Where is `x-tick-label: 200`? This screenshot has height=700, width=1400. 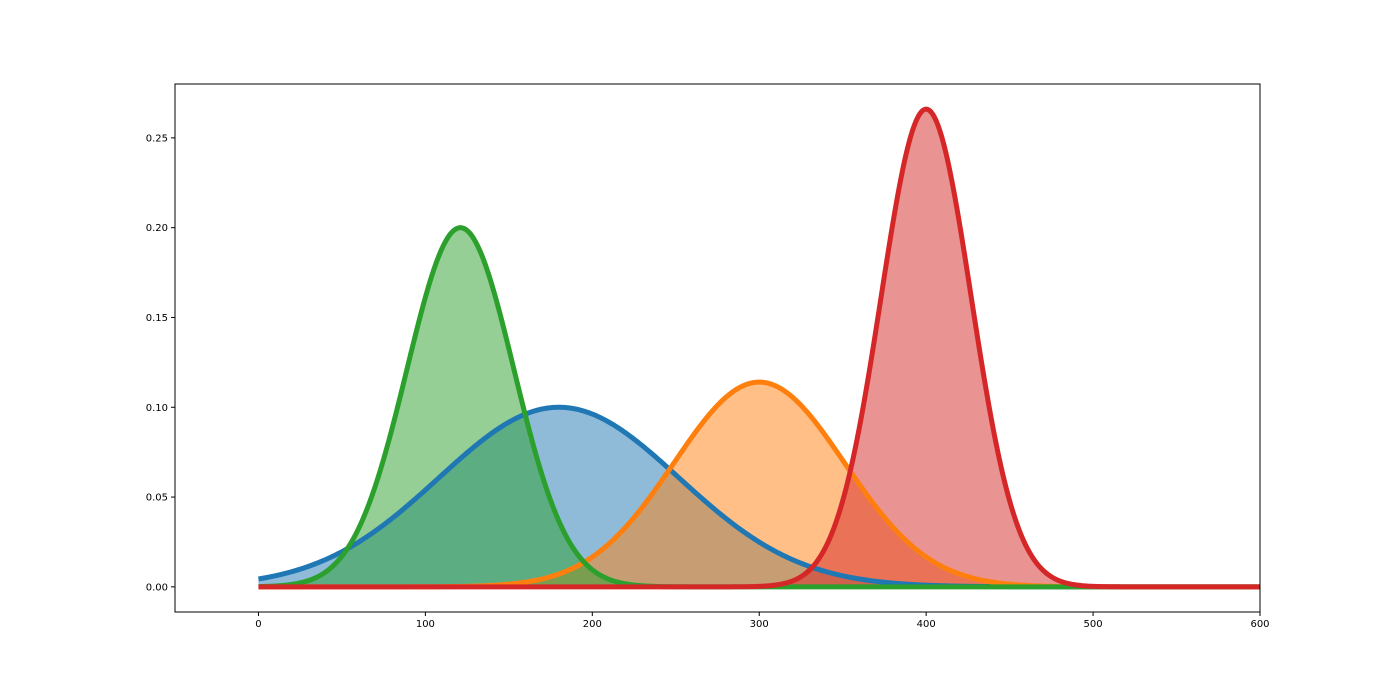 x-tick-label: 200 is located at coordinates (592, 624).